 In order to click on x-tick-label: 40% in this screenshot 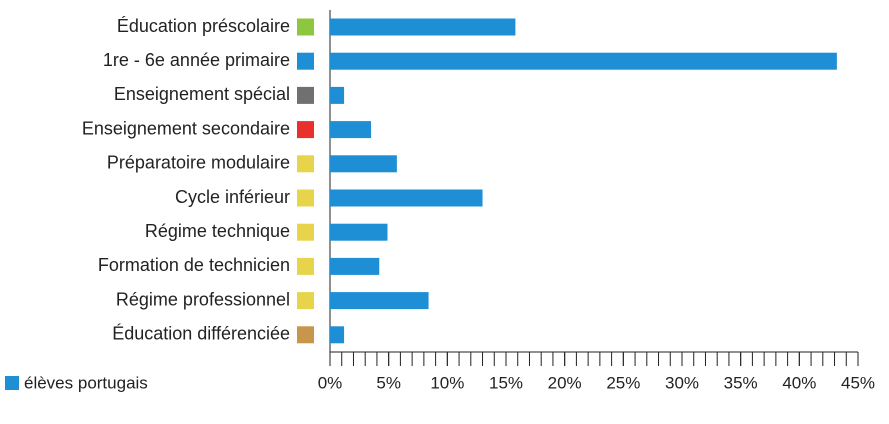, I will do `click(799, 382)`.